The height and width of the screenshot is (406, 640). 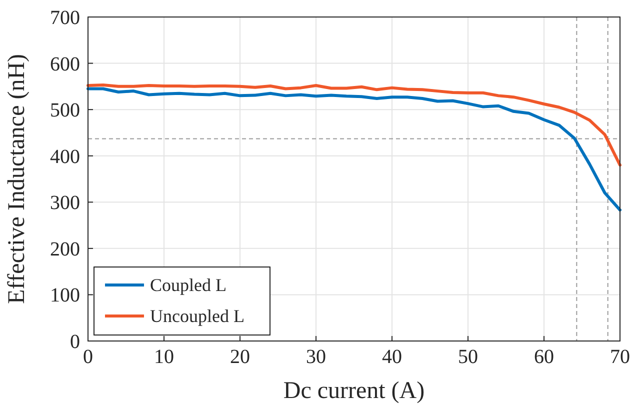 What do you see at coordinates (65, 64) in the screenshot?
I see `y-tick-label: 600` at bounding box center [65, 64].